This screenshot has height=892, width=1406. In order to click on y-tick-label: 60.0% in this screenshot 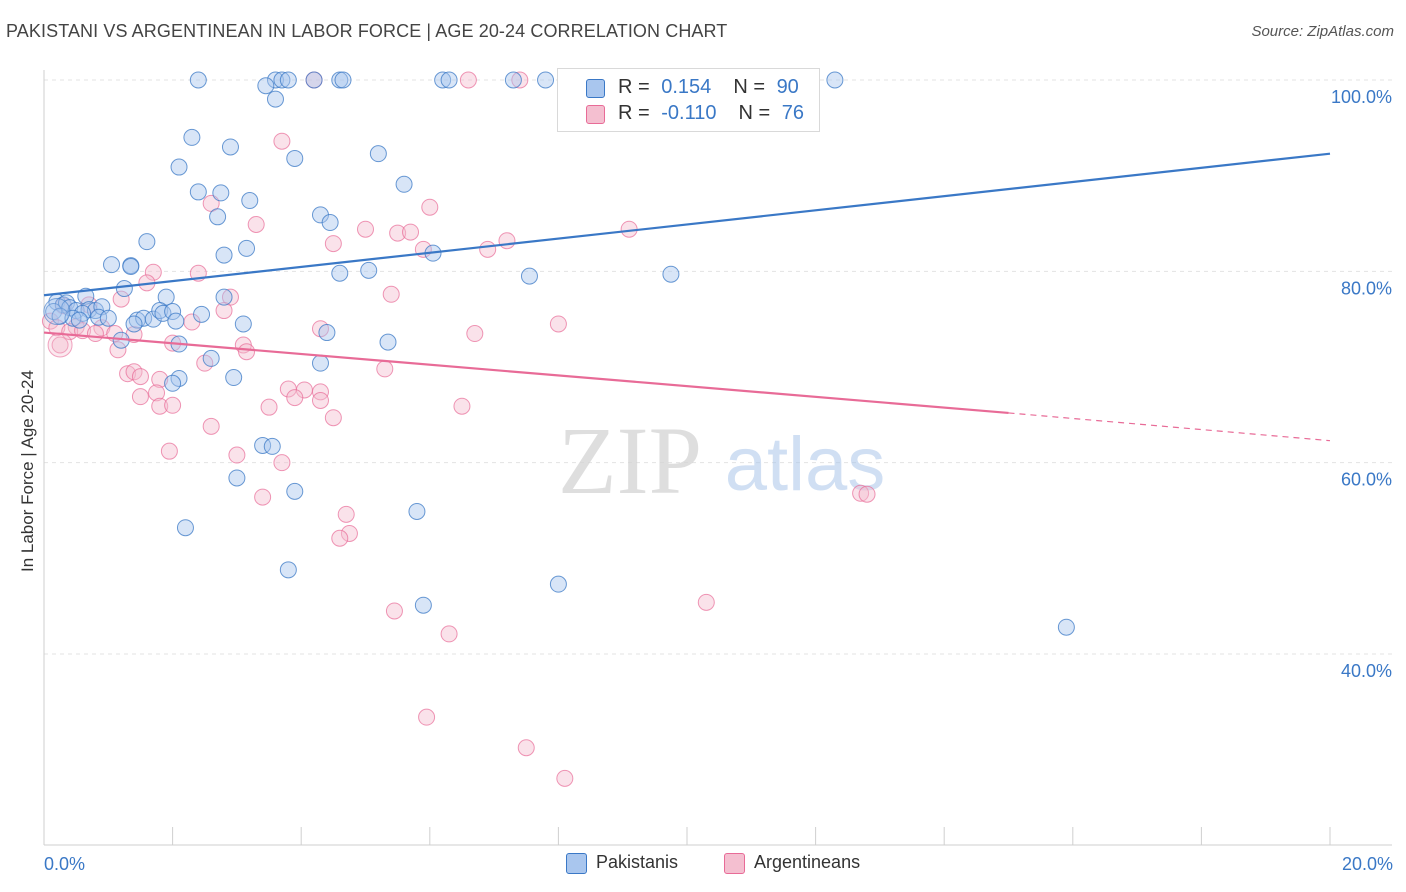, I will do `click(1366, 480)`.